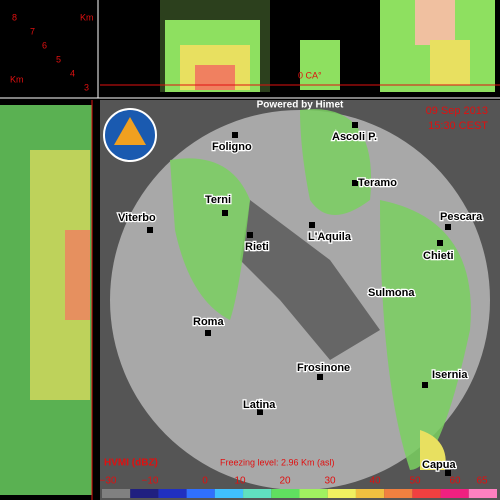 The height and width of the screenshot is (500, 500). I want to click on legend: −30 −10 0 10 20 30 40 50 60 65, so click(298, 487).